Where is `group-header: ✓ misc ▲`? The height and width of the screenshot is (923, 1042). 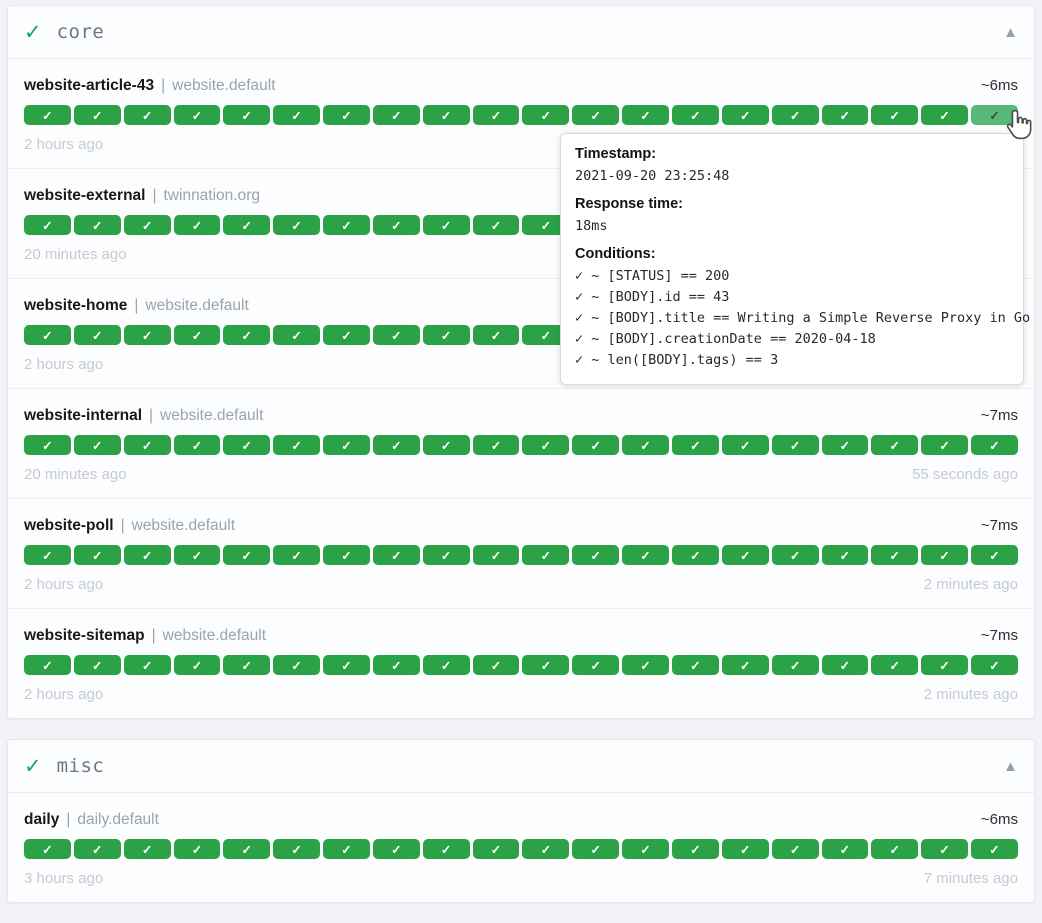
group-header: ✓ misc ▲ is located at coordinates (521, 766).